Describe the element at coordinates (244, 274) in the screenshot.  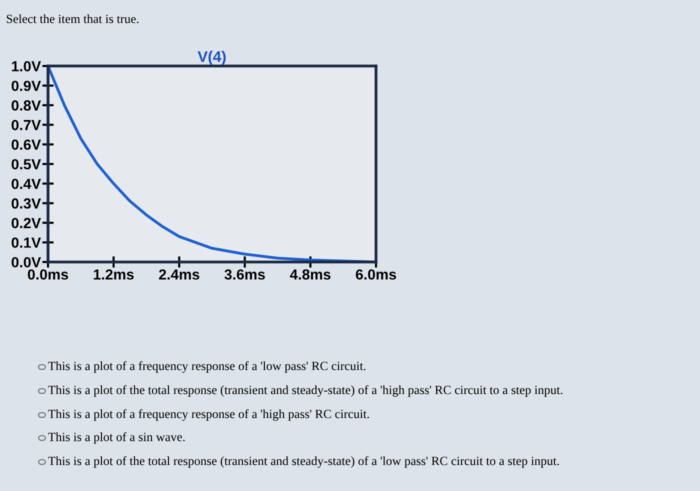
I see `x-tick-label: 3.6ms` at that location.